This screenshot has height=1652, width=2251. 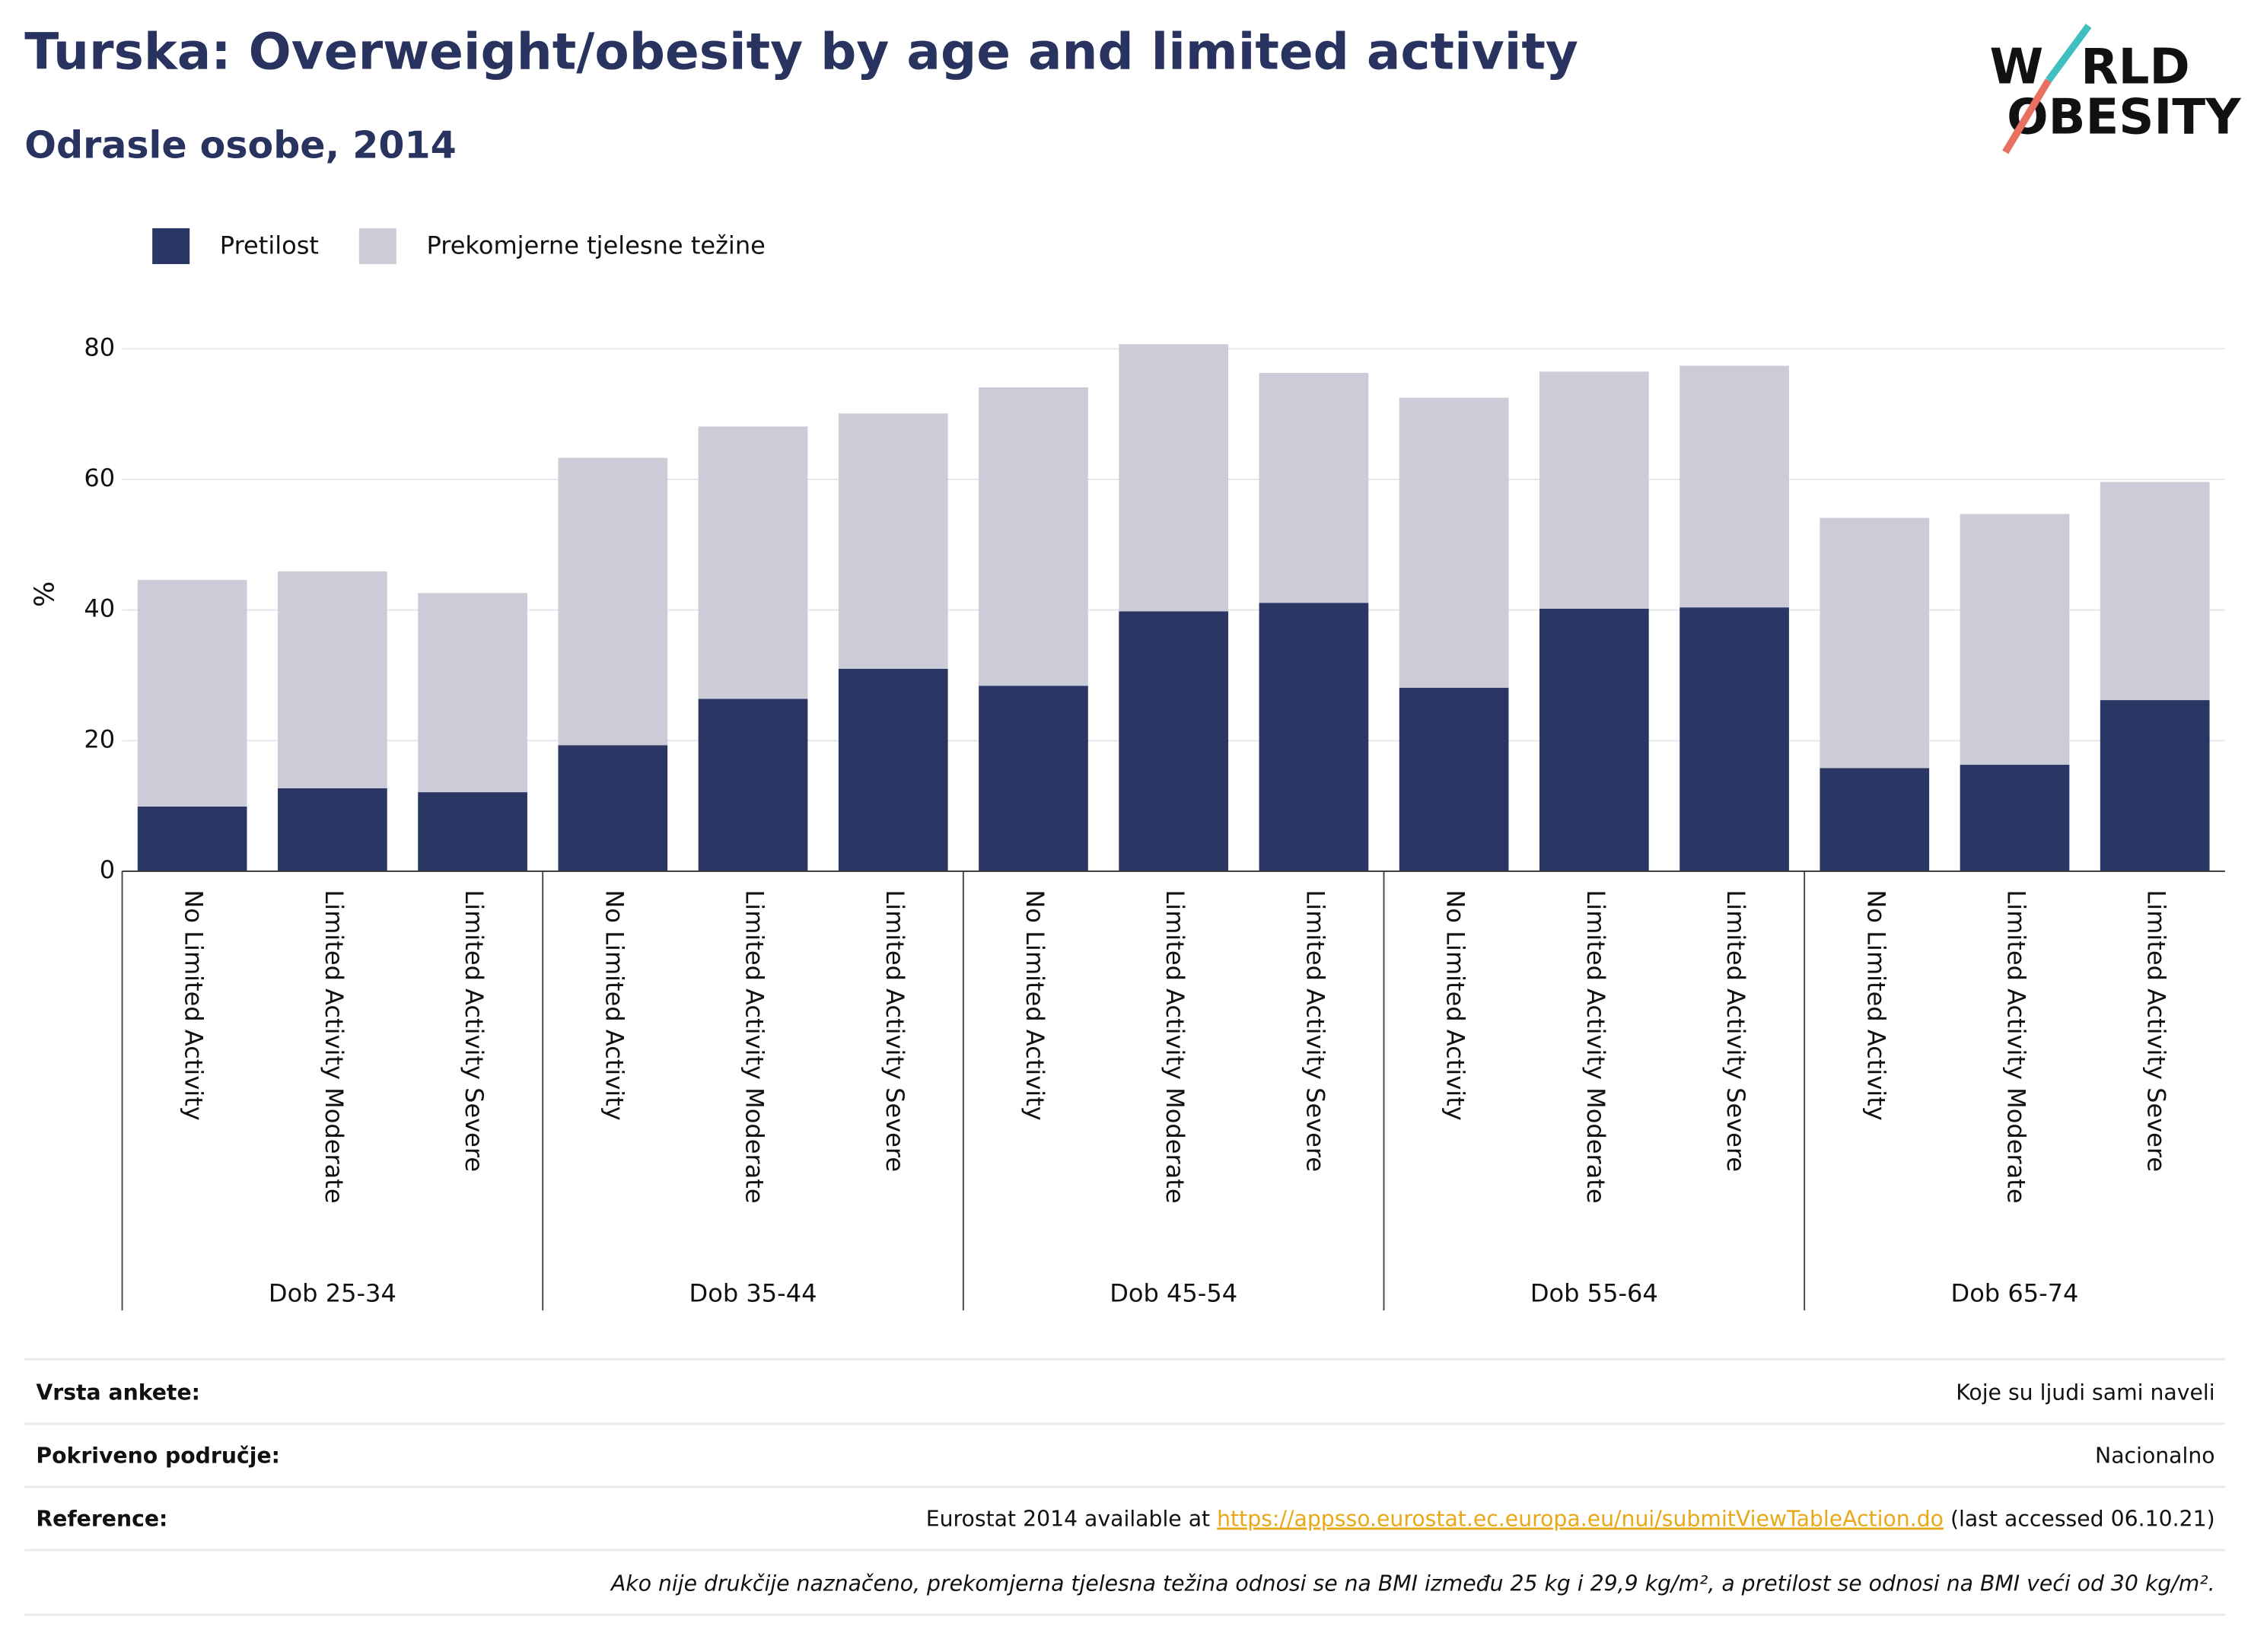 What do you see at coordinates (269, 245) in the screenshot?
I see `legend-label: Pretilost` at bounding box center [269, 245].